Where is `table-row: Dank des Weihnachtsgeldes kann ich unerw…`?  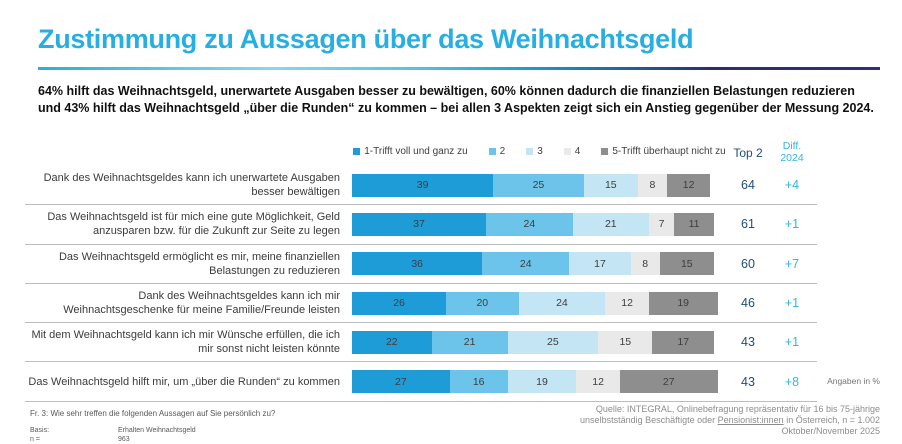 table-row: Dank des Weihnachtsgeldes kann ich unerw… is located at coordinates (421, 186).